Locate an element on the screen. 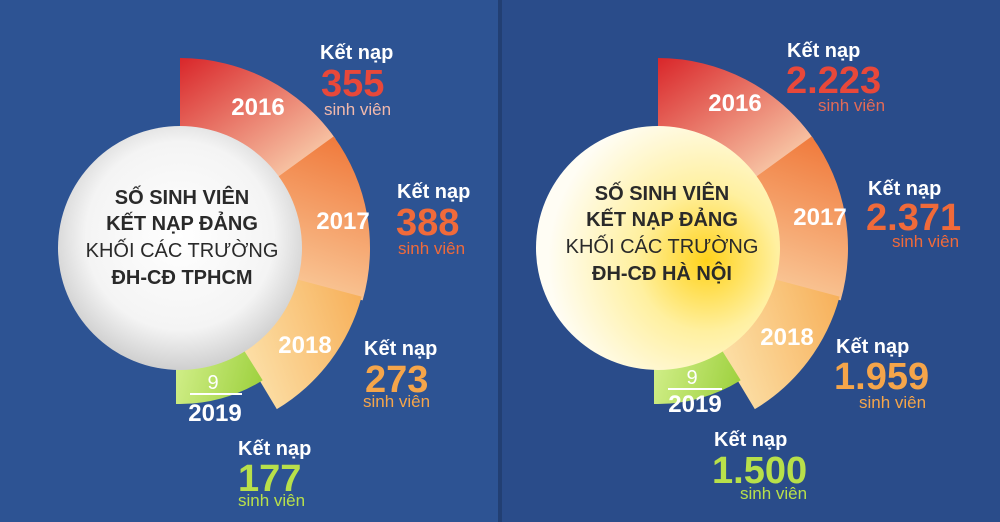 The height and width of the screenshot is (522, 1000). value-label-2016: Kết nạp 355 sinh viên is located at coordinates (356, 80).